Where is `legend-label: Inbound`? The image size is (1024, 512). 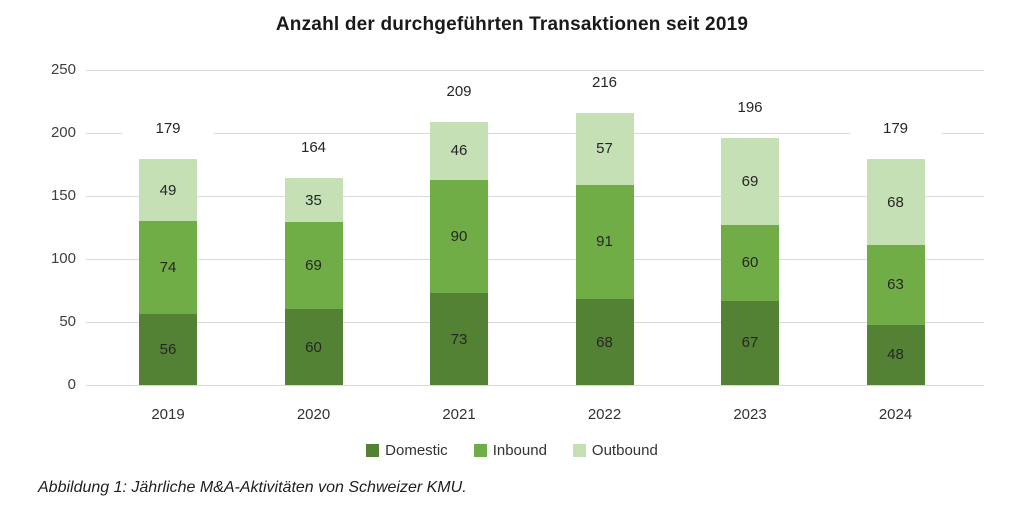
legend-label: Inbound is located at coordinates (519, 450).